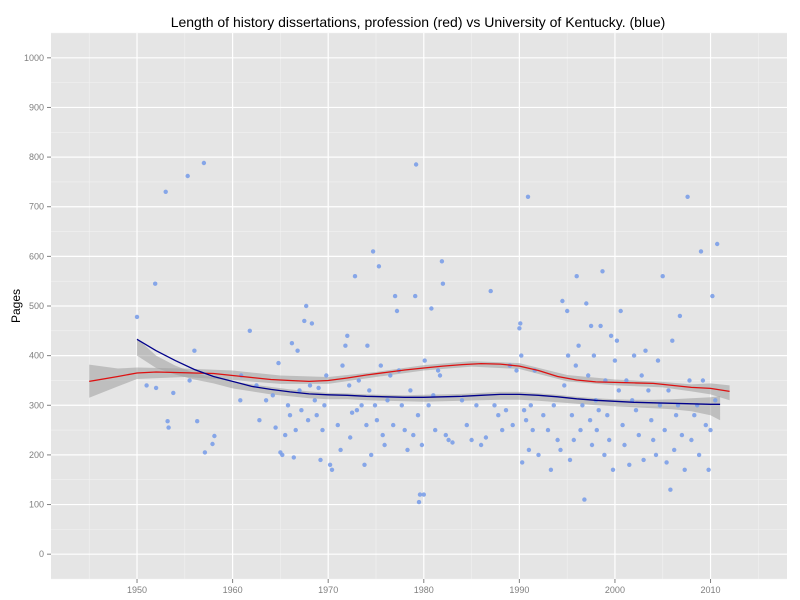 The image size is (800, 600). I want to click on x-tick-label: 1990, so click(519, 590).